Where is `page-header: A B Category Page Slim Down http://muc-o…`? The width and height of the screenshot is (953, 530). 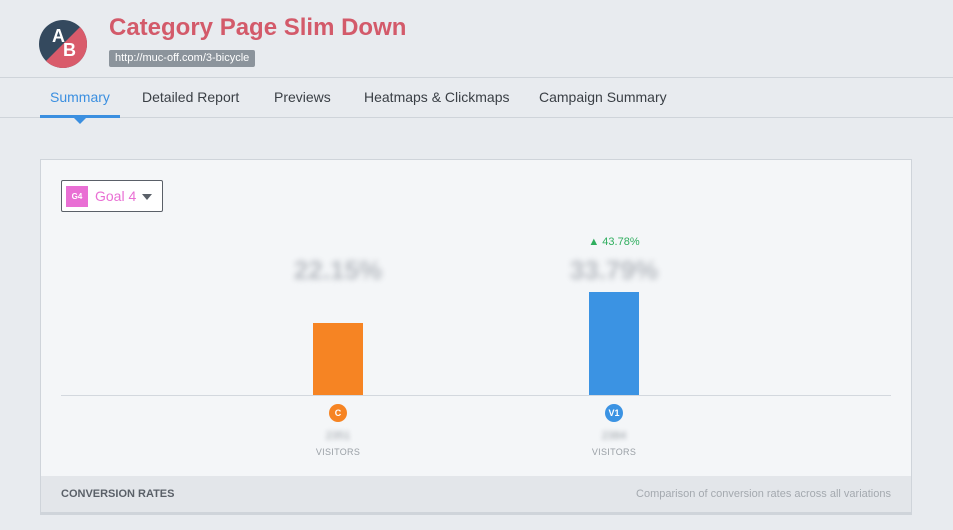
page-header: A B Category Page Slim Down http://muc-o… is located at coordinates (476, 39).